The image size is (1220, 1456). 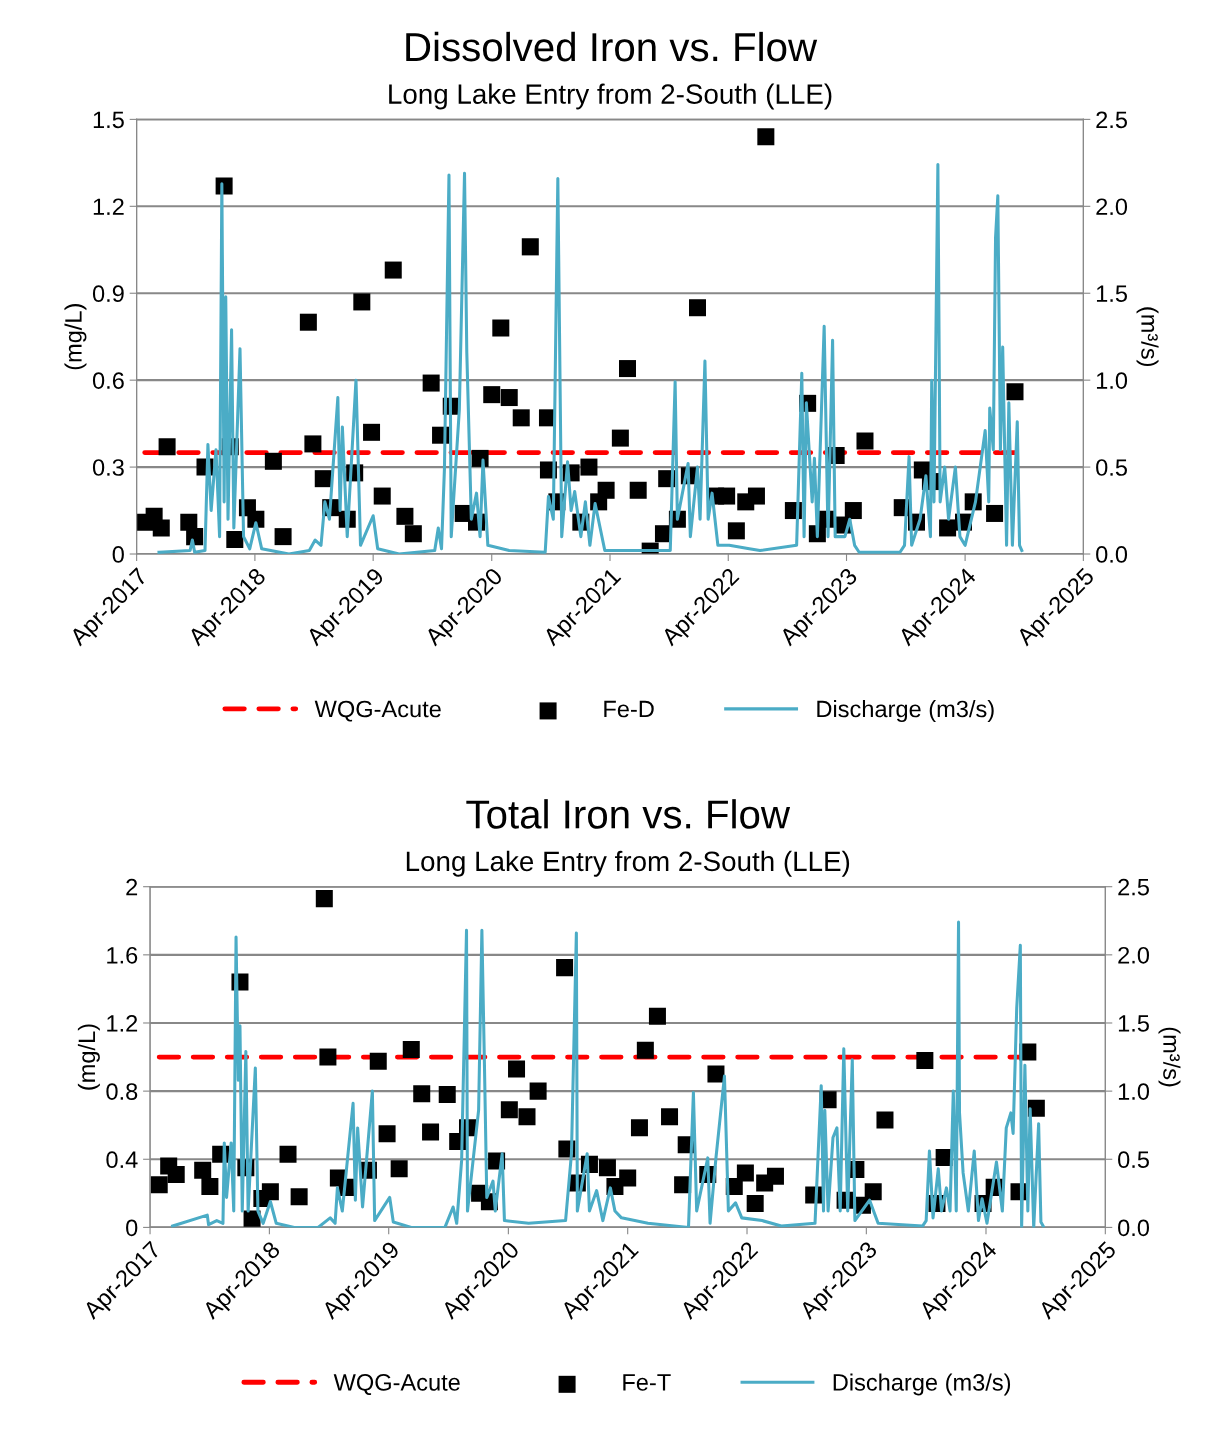 I want to click on y-tick-label: 0.3, so click(x=108, y=467).